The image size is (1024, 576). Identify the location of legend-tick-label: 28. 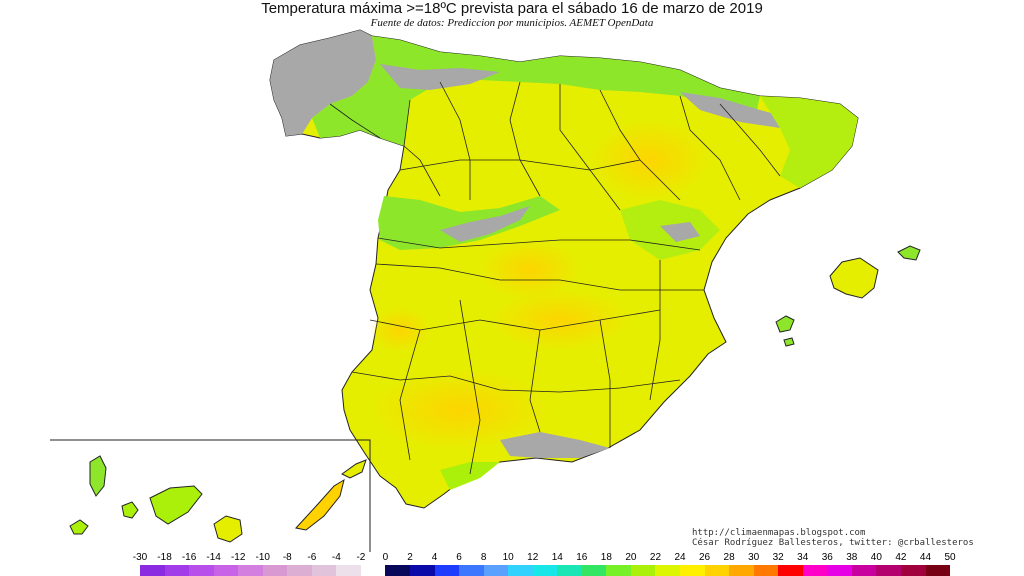
(729, 557).